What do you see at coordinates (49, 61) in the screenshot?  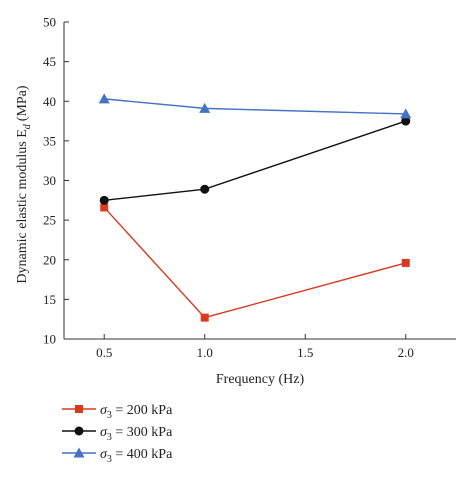 I see `y-tick-label: 45` at bounding box center [49, 61].